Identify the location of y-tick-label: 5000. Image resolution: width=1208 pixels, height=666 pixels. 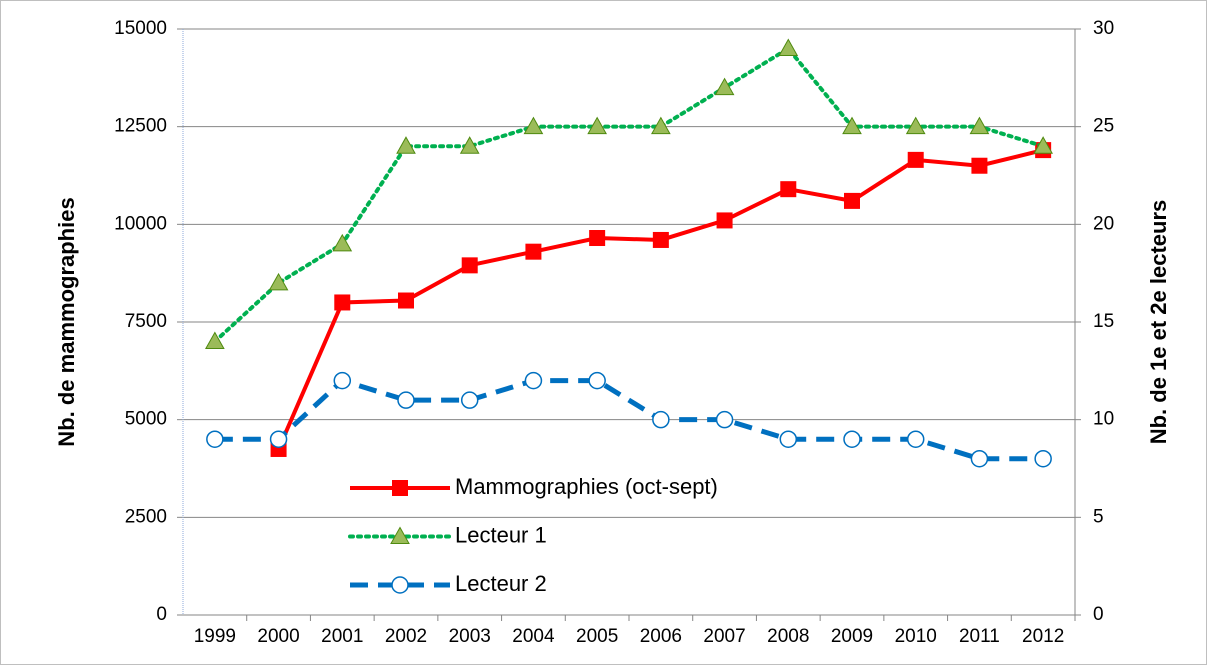
(146, 419).